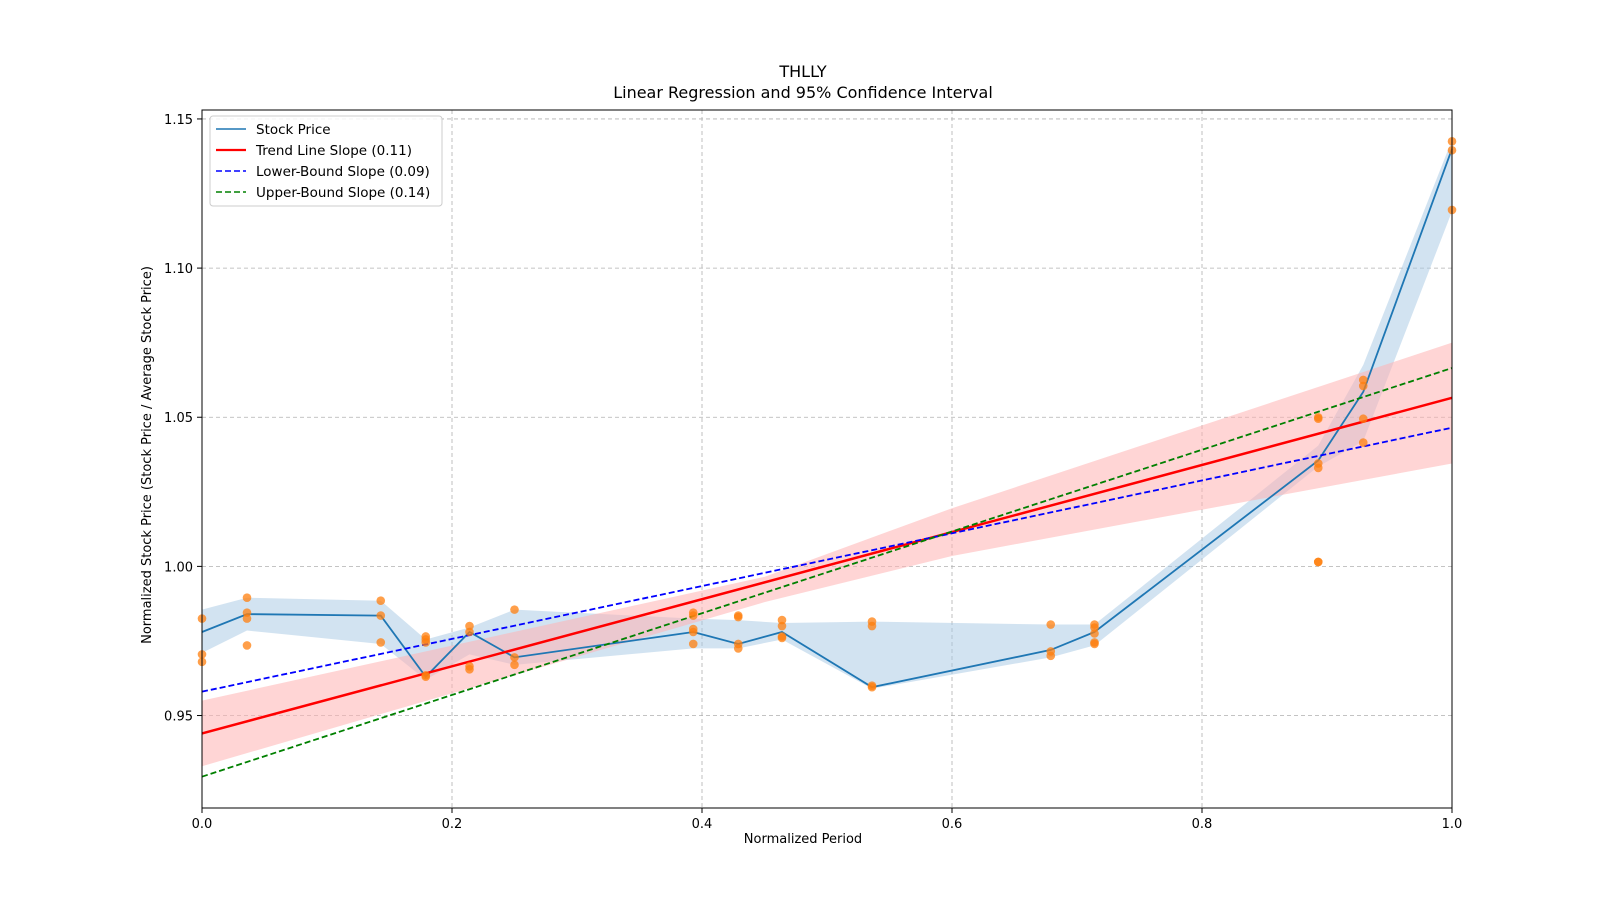  Describe the element at coordinates (293, 130) in the screenshot. I see `legend-label: Stock Price` at that location.